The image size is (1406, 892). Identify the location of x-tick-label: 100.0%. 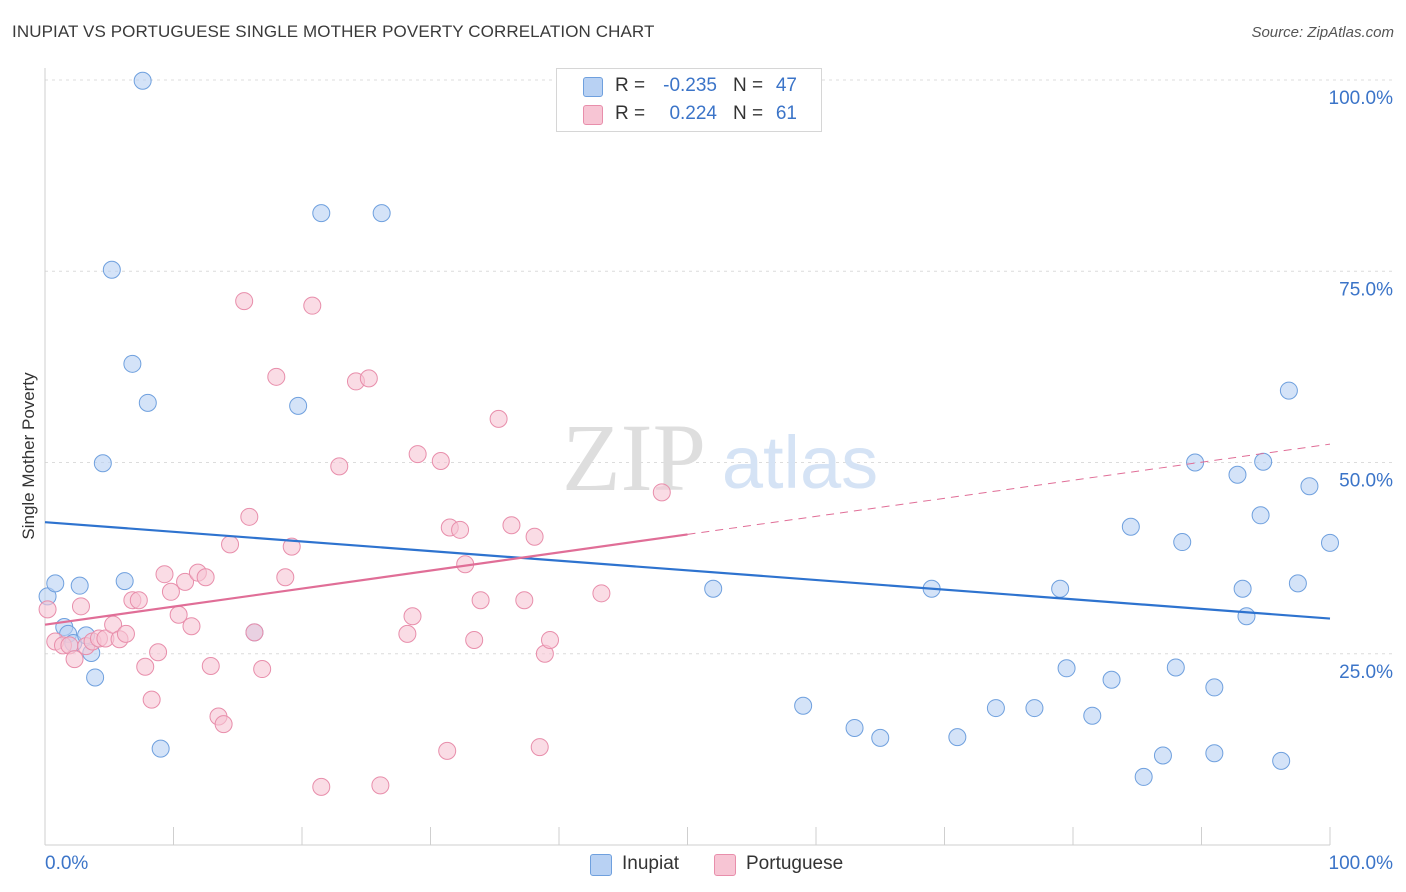
(1361, 863).